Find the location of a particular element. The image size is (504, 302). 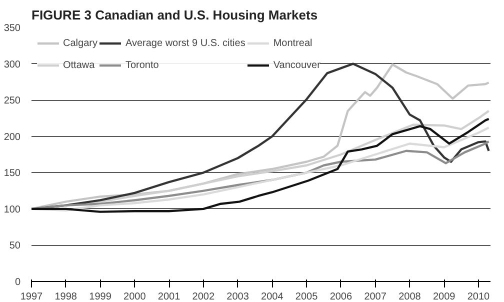

y-tick-label: 150 is located at coordinates (12, 174).